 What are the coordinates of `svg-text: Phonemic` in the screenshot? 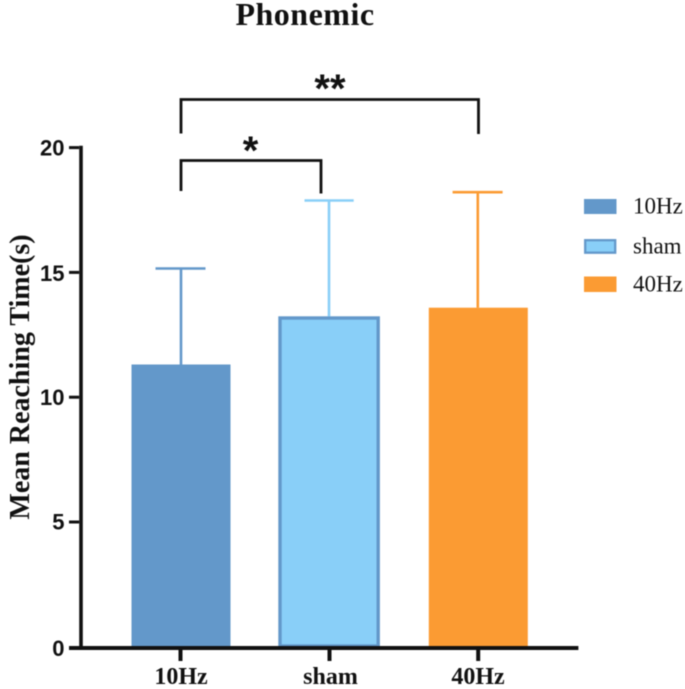 It's located at (304, 16).